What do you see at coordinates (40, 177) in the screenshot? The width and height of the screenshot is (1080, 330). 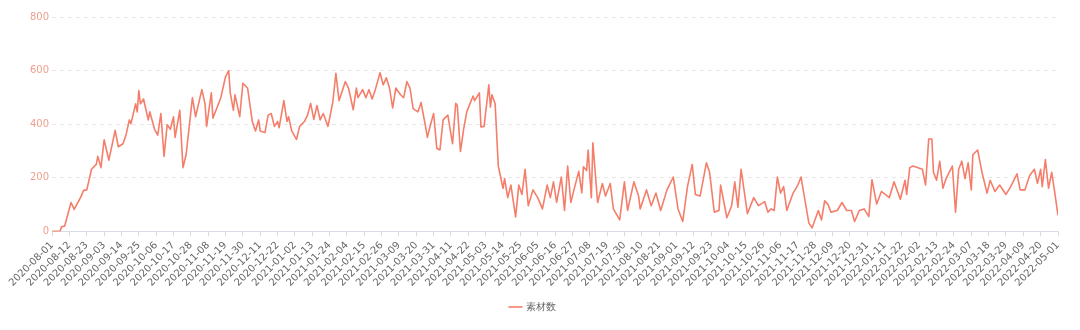 I see `y-tick-label: 200` at bounding box center [40, 177].